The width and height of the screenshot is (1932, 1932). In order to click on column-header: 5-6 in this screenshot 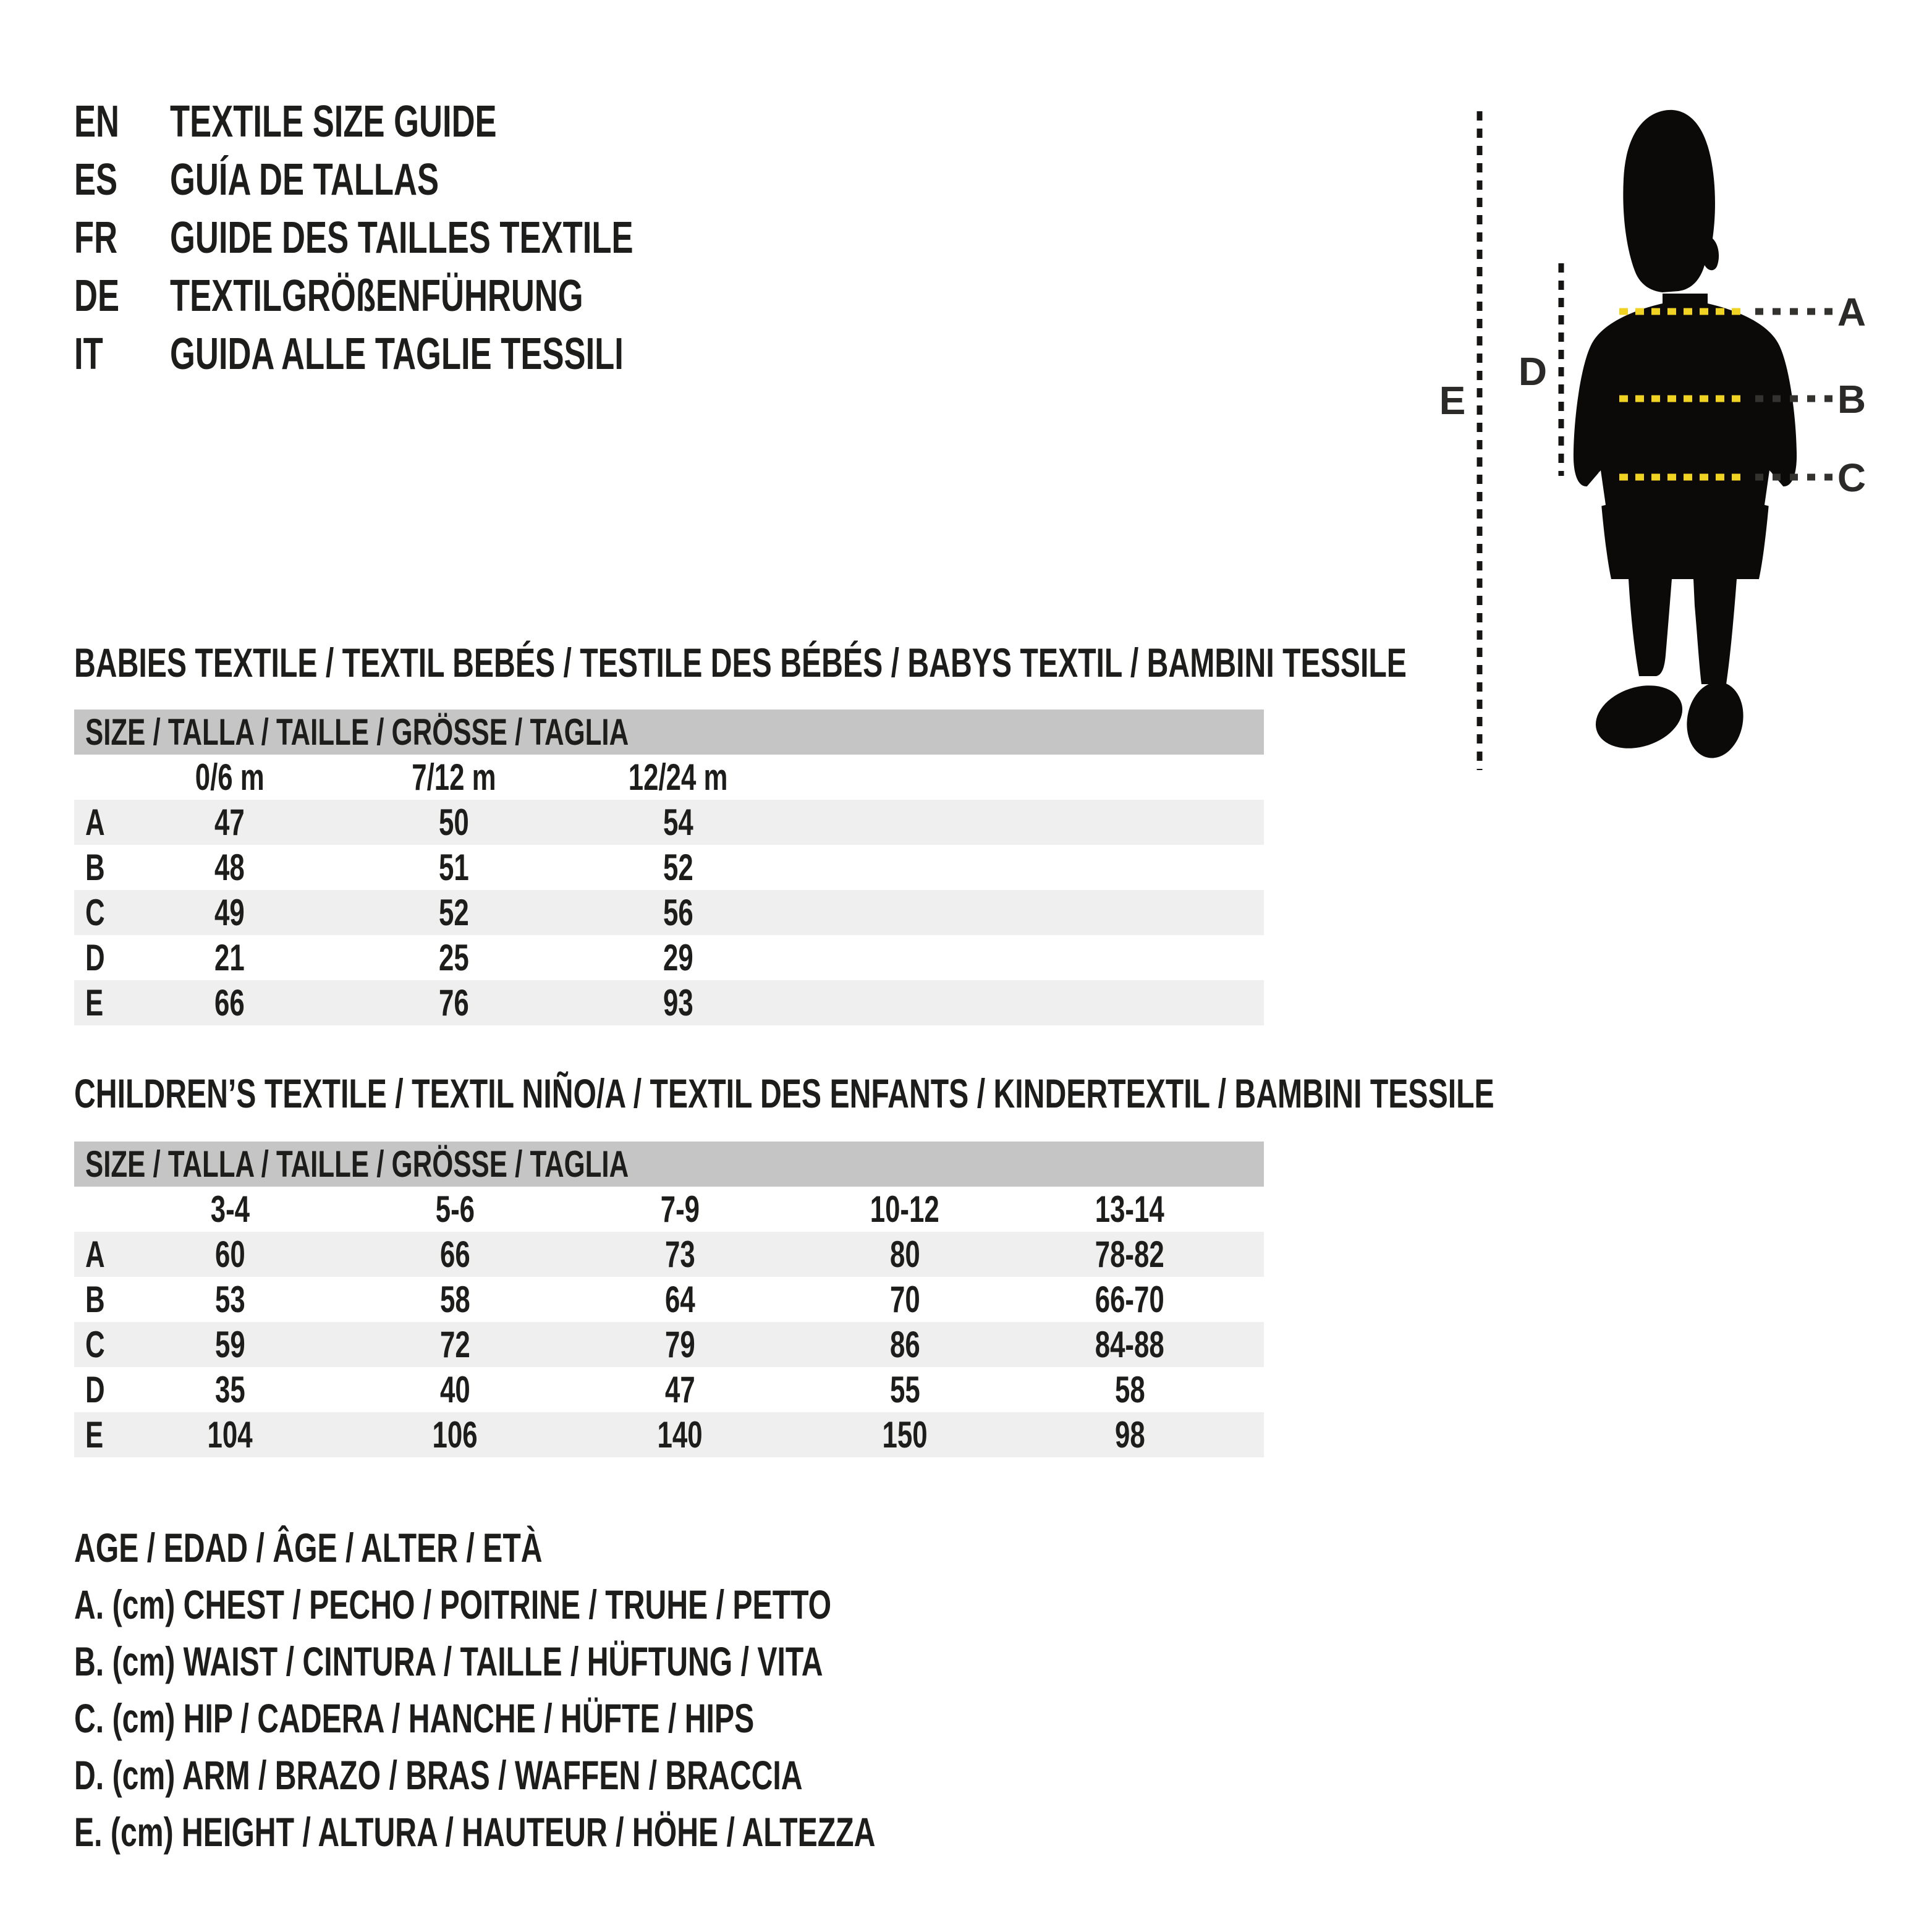, I will do `click(455, 1209)`.